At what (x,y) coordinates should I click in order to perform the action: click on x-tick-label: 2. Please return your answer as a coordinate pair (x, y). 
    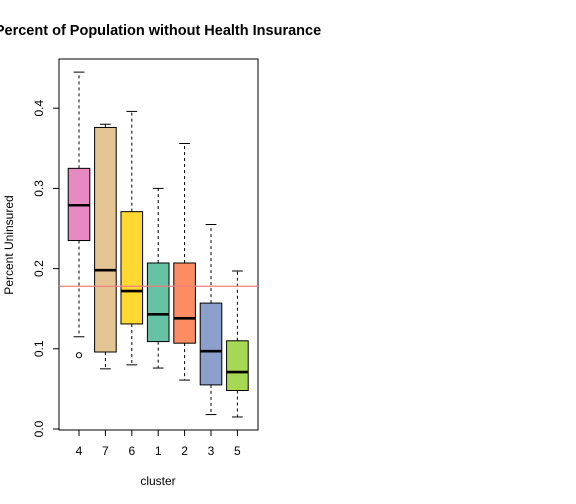
    Looking at the image, I should click on (184, 451).